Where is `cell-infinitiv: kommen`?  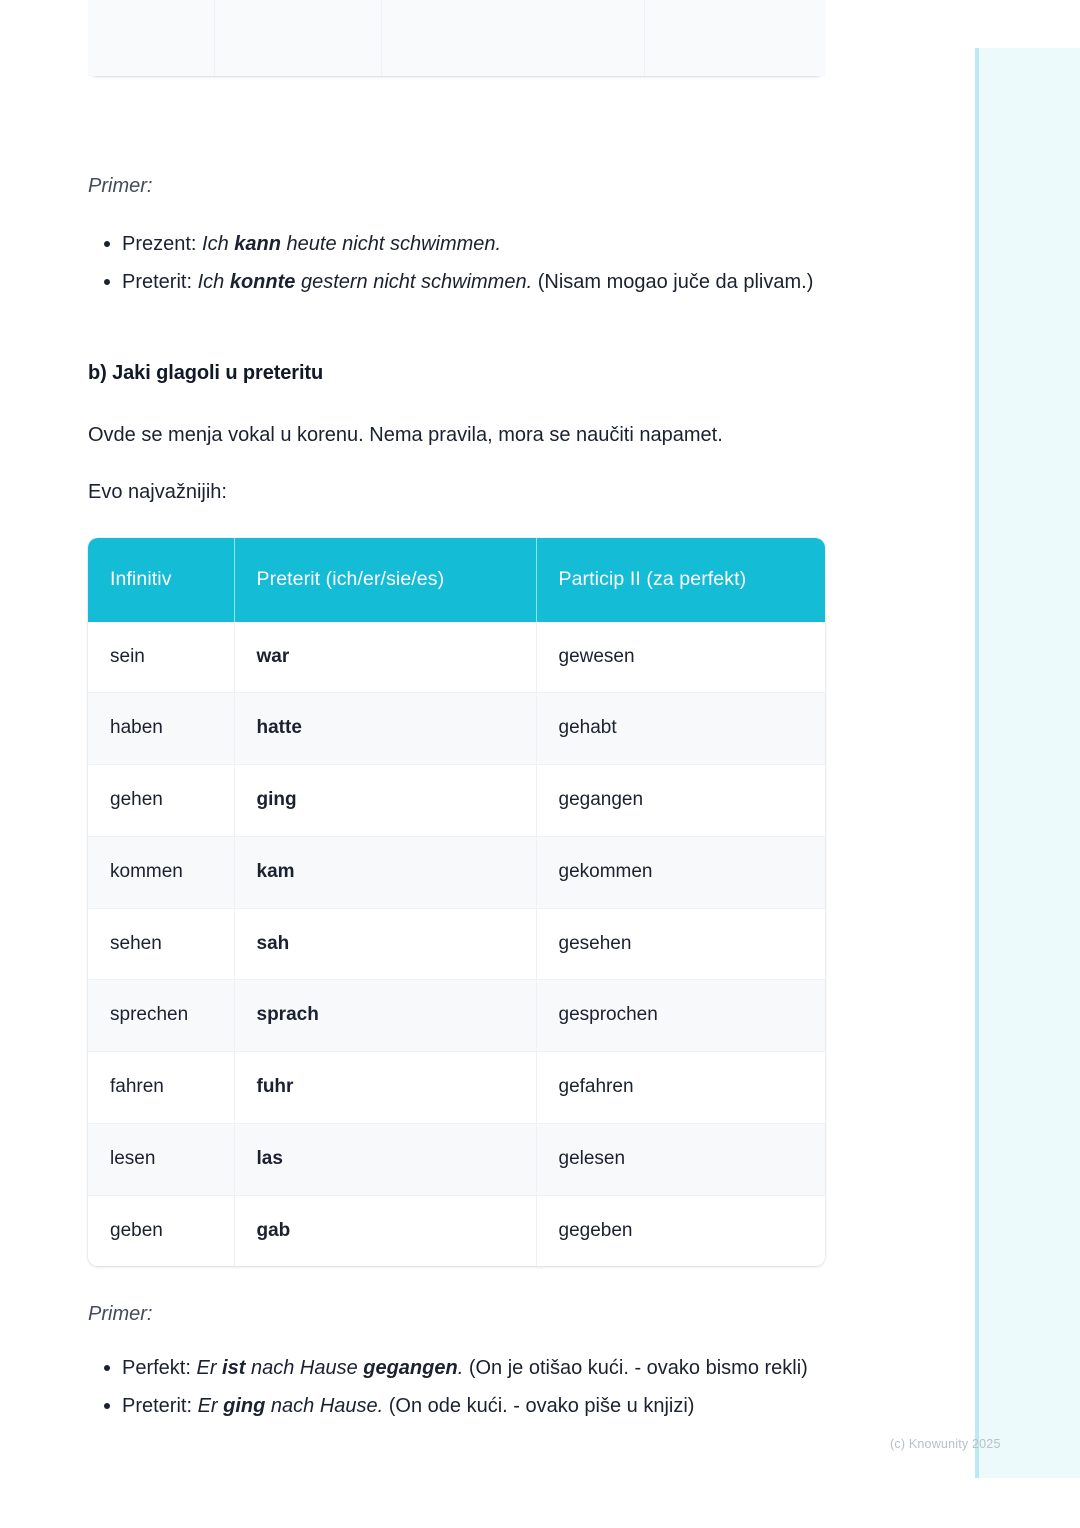 cell-infinitiv: kommen is located at coordinates (161, 872).